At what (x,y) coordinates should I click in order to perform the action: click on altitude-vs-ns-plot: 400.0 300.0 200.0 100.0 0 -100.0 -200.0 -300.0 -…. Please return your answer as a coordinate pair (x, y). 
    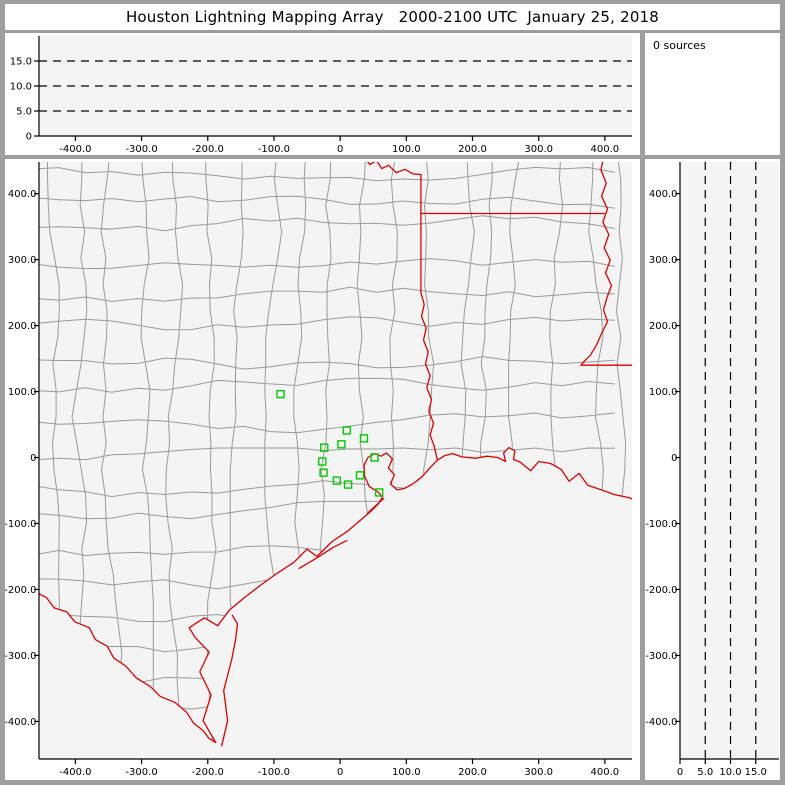
    Looking at the image, I should click on (712, 469).